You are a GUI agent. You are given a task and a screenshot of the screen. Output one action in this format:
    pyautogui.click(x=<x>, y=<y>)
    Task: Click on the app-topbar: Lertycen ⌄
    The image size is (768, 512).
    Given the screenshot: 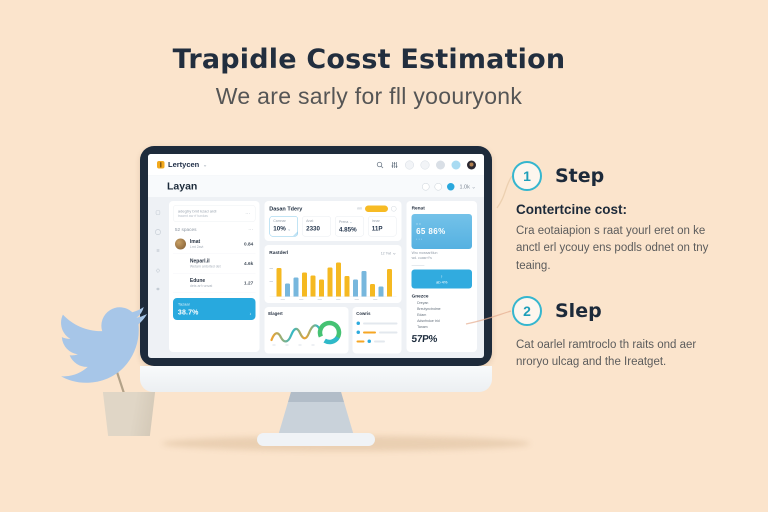 What is the action you would take?
    pyautogui.click(x=316, y=165)
    